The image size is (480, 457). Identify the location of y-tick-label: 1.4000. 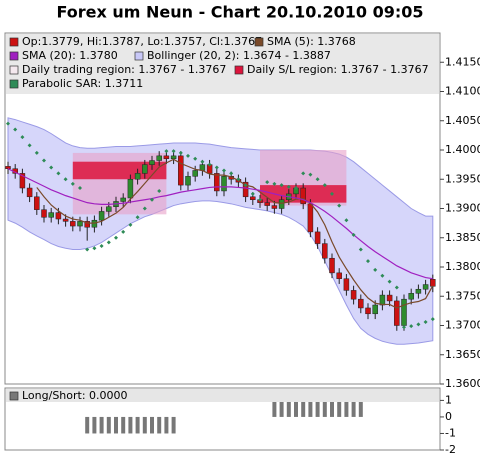
(462, 149).